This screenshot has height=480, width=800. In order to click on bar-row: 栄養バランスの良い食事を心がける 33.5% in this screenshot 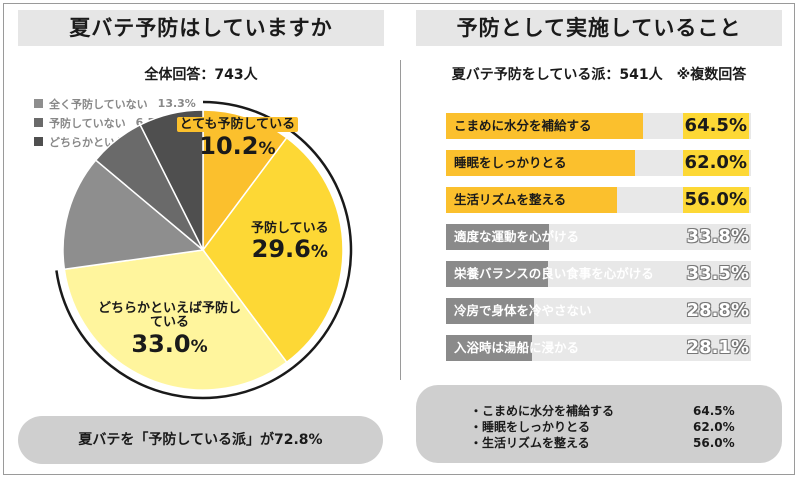, I will do `click(598, 274)`.